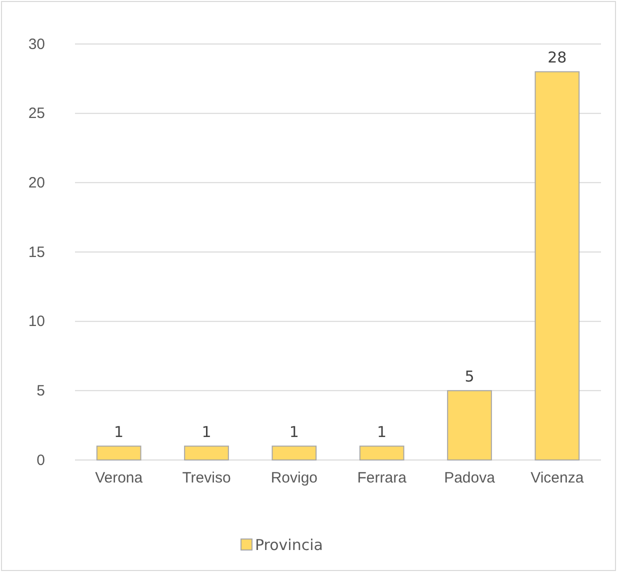  I want to click on data-label: 5, so click(469, 377).